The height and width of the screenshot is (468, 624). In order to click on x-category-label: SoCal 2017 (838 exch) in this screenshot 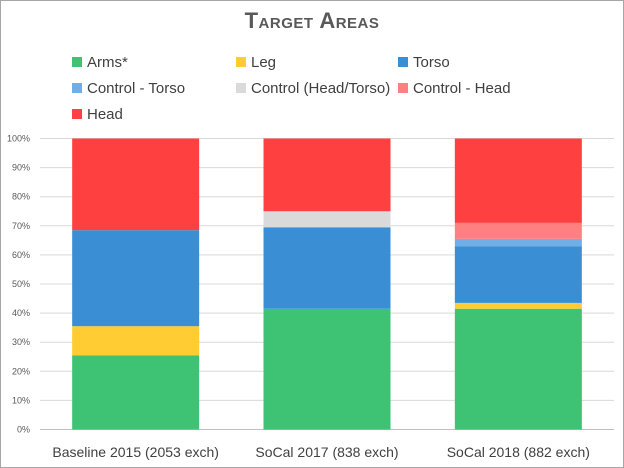, I will do `click(326, 452)`.